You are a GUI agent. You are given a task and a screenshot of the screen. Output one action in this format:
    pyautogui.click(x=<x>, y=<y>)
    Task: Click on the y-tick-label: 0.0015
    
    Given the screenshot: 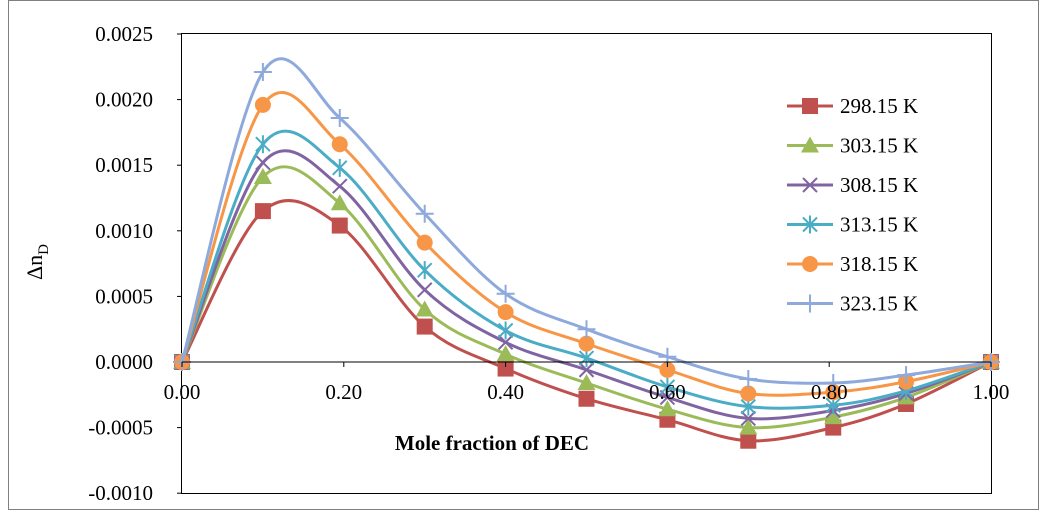 What is the action you would take?
    pyautogui.click(x=124, y=165)
    